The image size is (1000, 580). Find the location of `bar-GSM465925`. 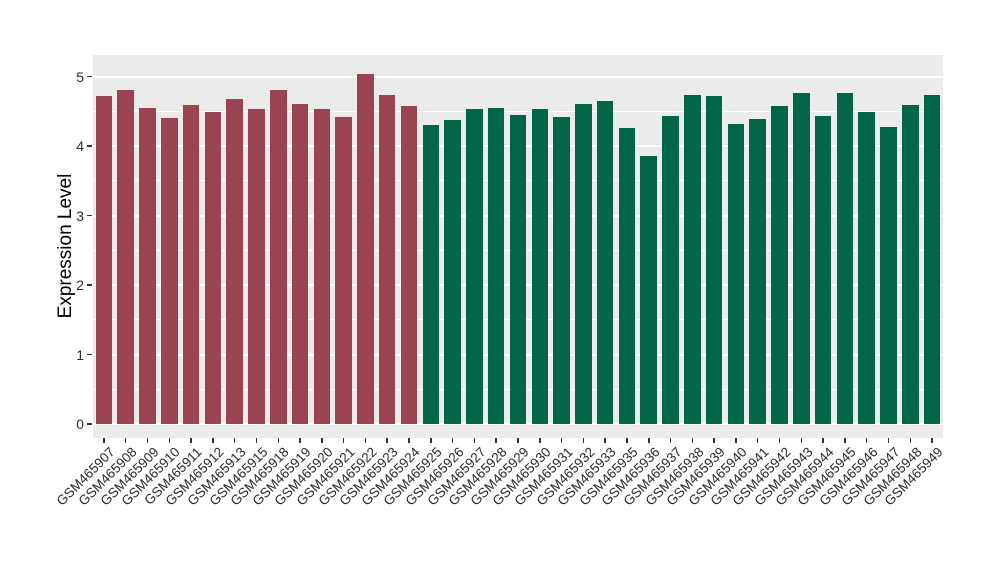

bar-GSM465925 is located at coordinates (431, 274).